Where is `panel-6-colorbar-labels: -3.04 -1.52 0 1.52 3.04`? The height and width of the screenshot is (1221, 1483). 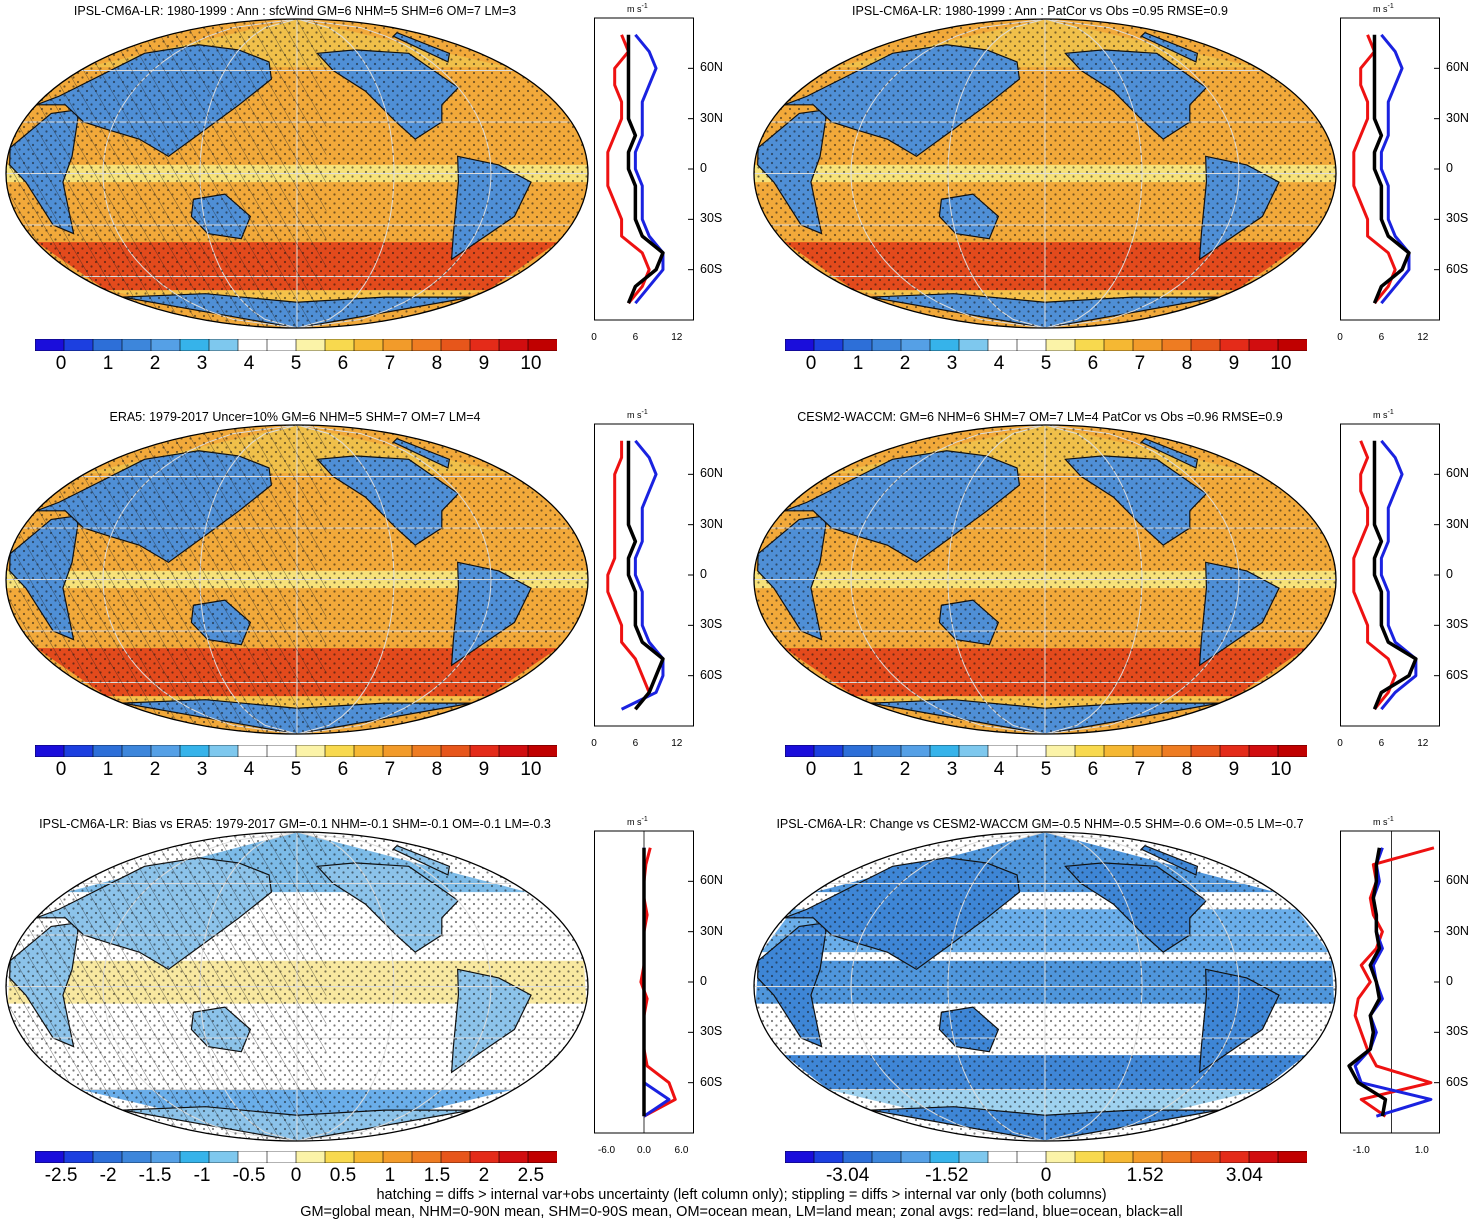
panel-6-colorbar-labels: -3.04 -1.52 0 1.52 3.04 is located at coordinates (1046, 1176).